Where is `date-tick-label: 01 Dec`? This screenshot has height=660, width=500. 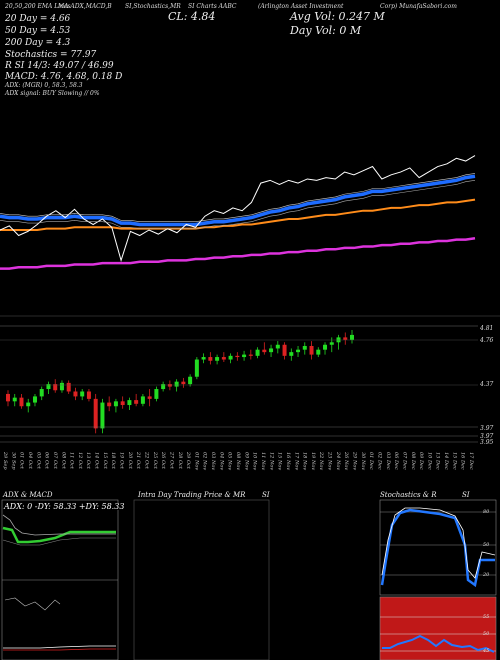 date-tick-label: 01 Dec is located at coordinates (371, 461).